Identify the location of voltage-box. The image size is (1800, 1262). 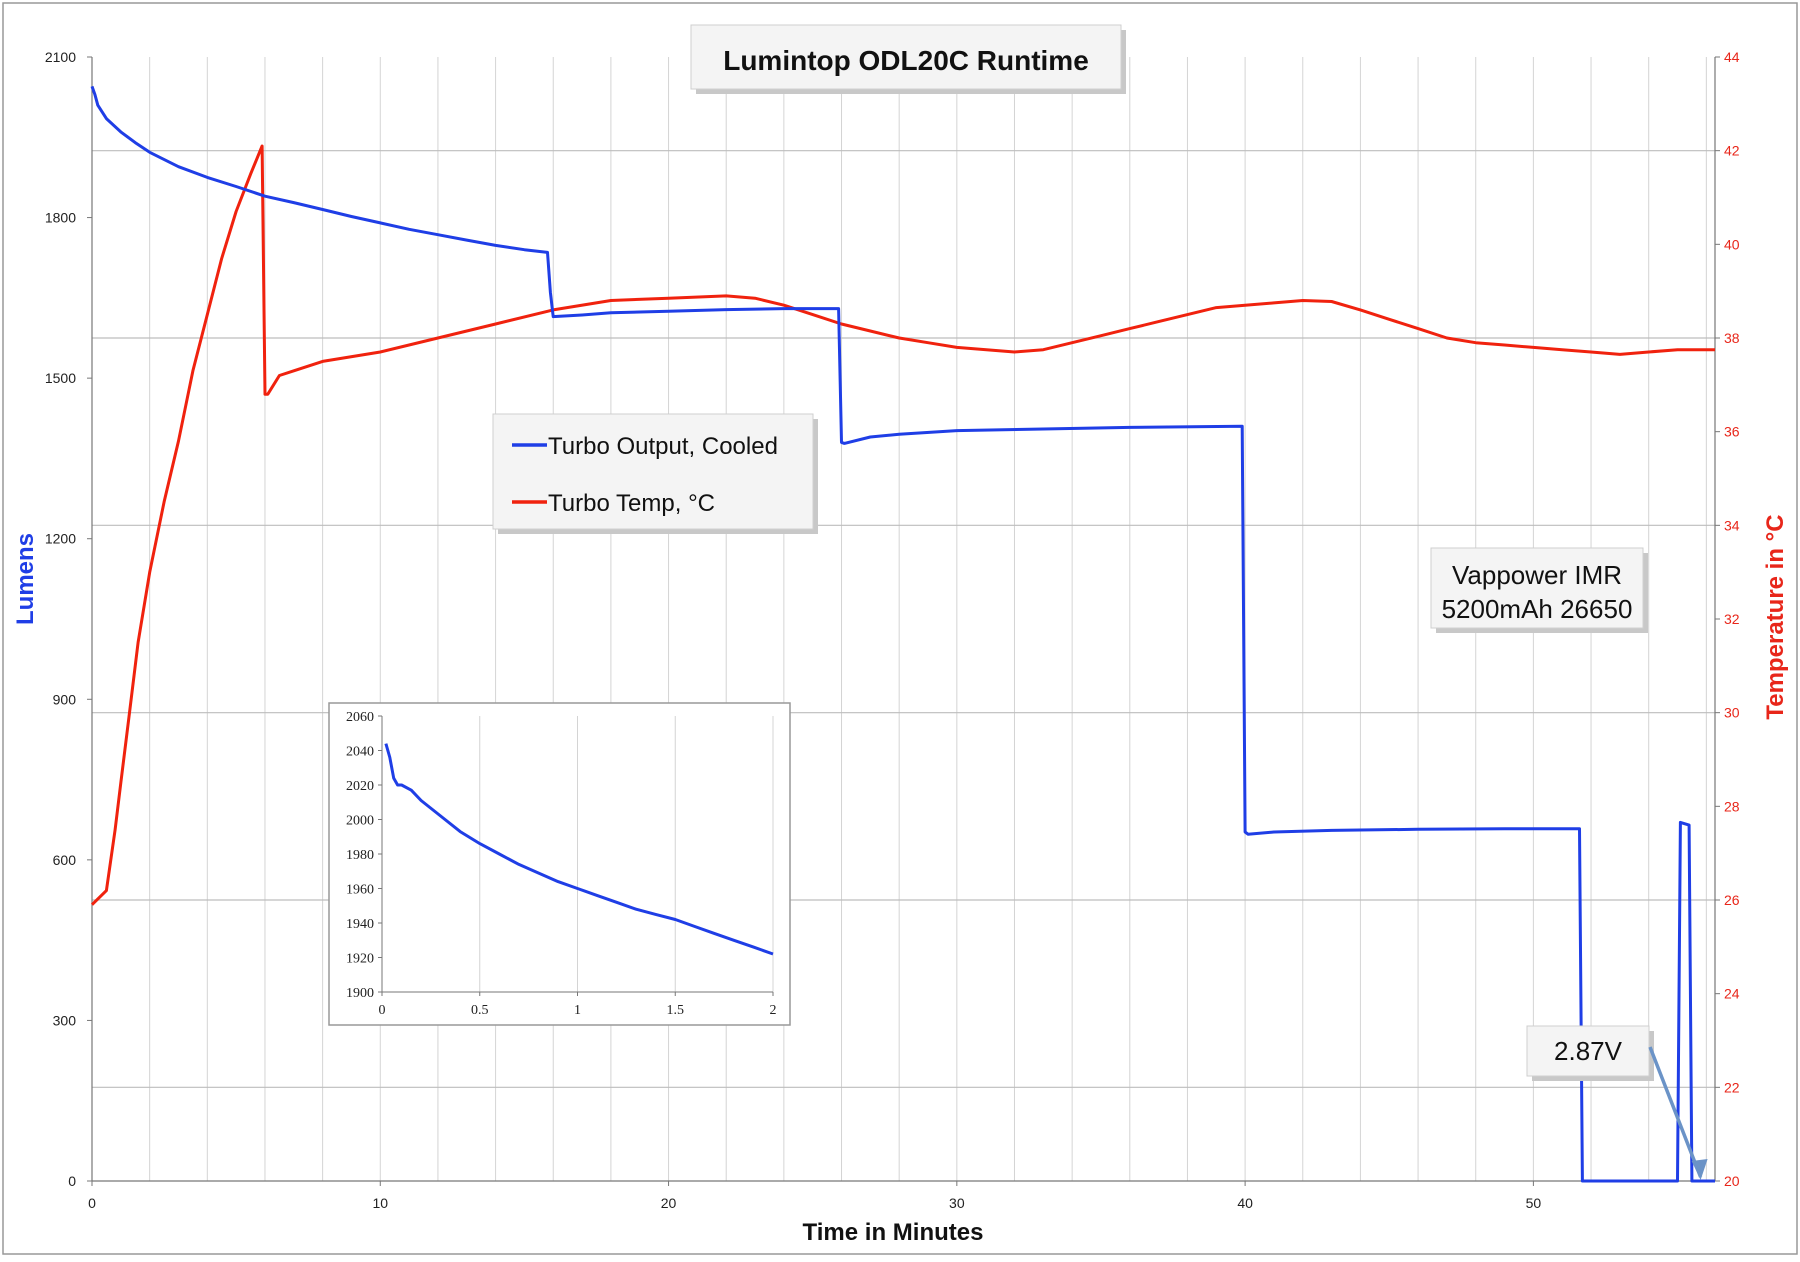
(1588, 1051).